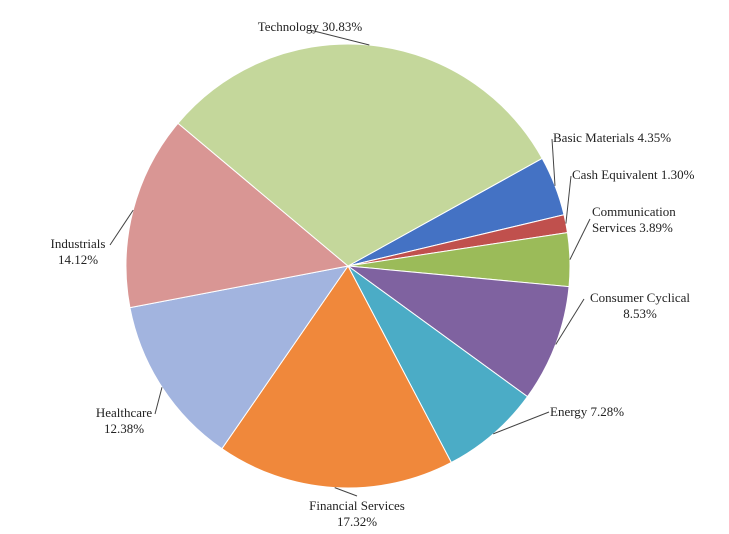  I want to click on leader-communication-services, so click(580, 239).